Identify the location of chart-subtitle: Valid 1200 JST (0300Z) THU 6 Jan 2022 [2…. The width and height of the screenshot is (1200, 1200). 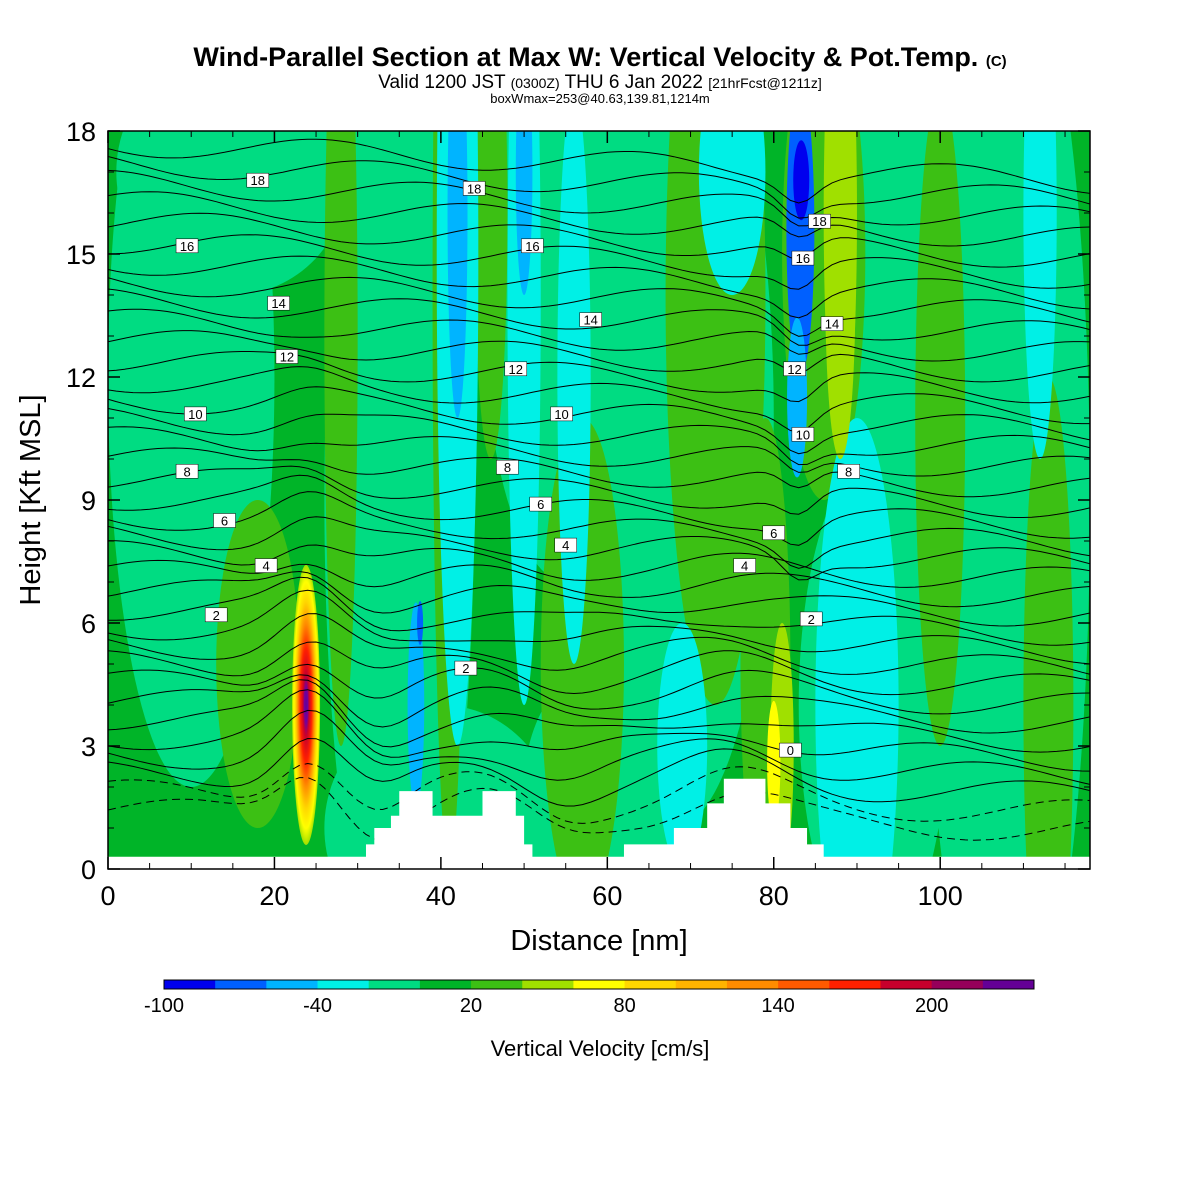
(600, 82).